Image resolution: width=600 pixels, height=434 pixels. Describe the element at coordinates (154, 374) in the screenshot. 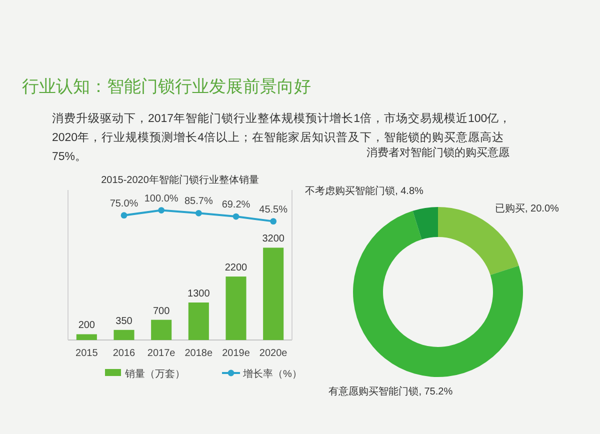

I see `legend-label: 销量（万套）` at that location.